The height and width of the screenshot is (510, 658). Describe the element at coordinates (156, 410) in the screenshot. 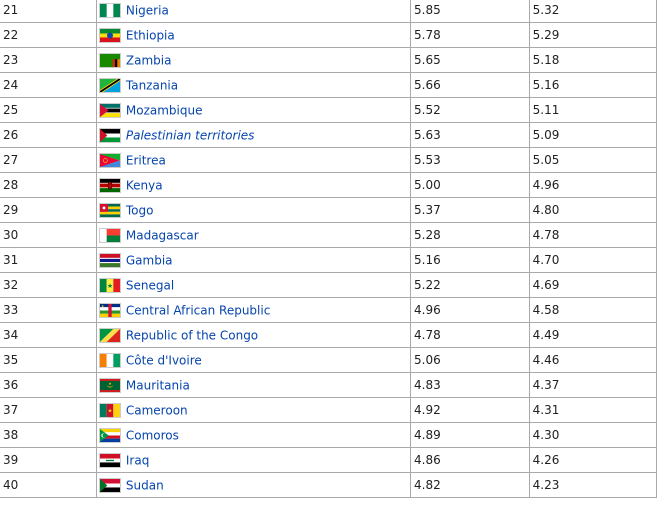

I see `country-link: Cameroon` at that location.